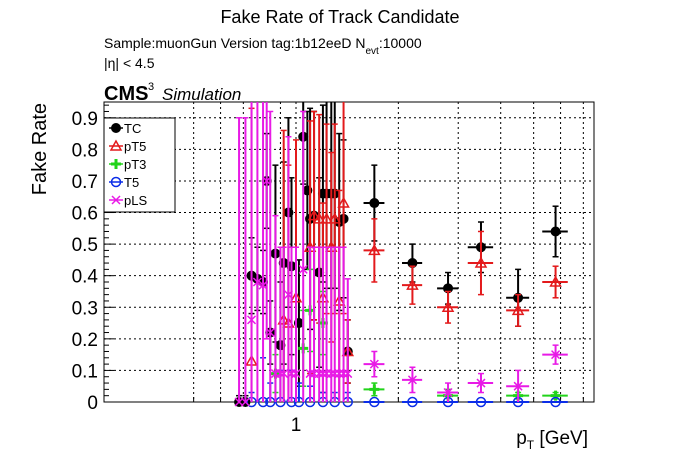 This screenshot has height=472, width=696. I want to click on x-label-main: p, so click(521, 438).